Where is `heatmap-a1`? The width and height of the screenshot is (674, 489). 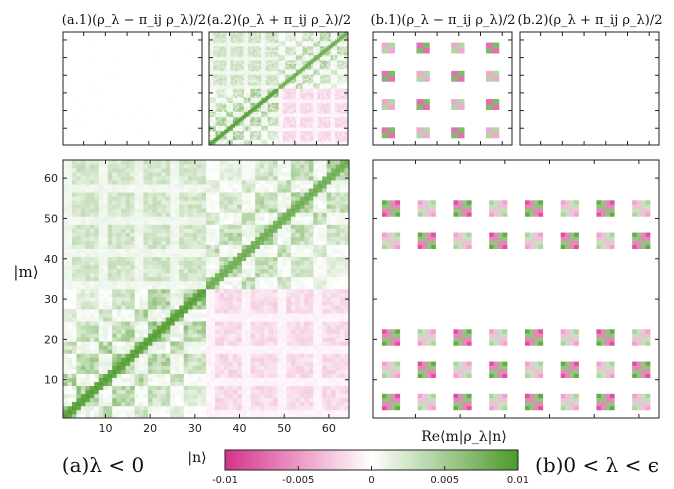 heatmap-a1 is located at coordinates (130, 92).